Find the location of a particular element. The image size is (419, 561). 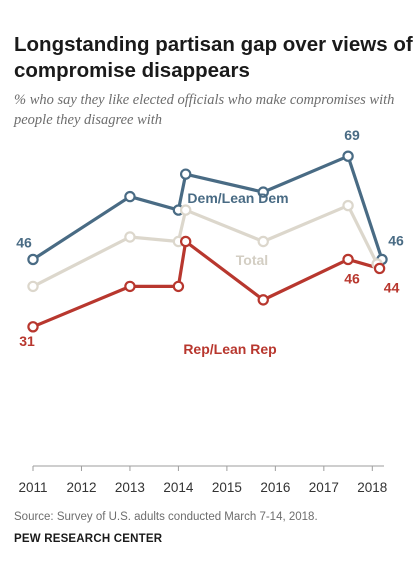

series-name-label: Dem/Lean Dem is located at coordinates (237, 198).